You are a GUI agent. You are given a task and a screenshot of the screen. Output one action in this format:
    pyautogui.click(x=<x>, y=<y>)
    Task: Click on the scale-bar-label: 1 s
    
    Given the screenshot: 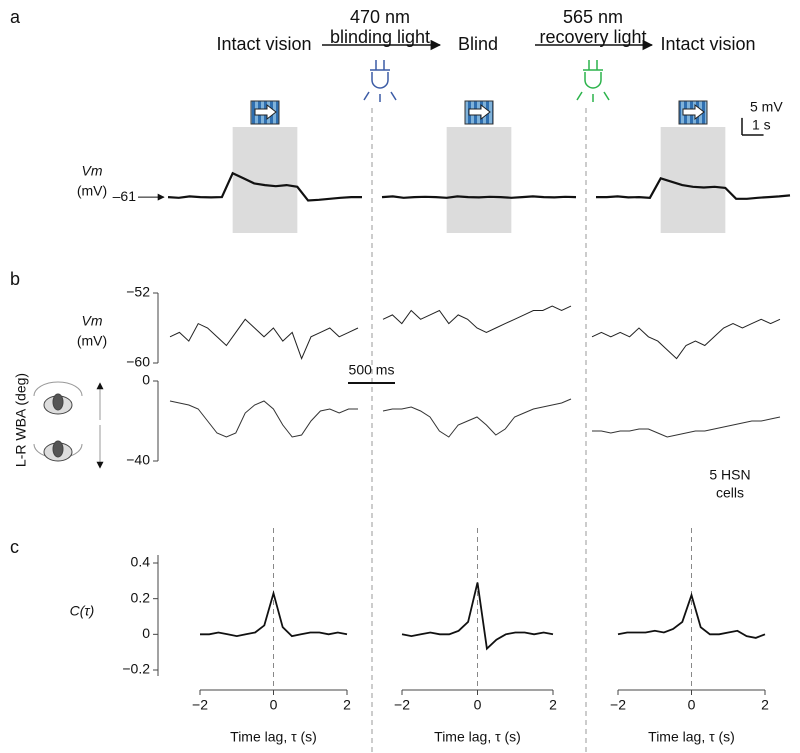 What is the action you would take?
    pyautogui.click(x=761, y=125)
    